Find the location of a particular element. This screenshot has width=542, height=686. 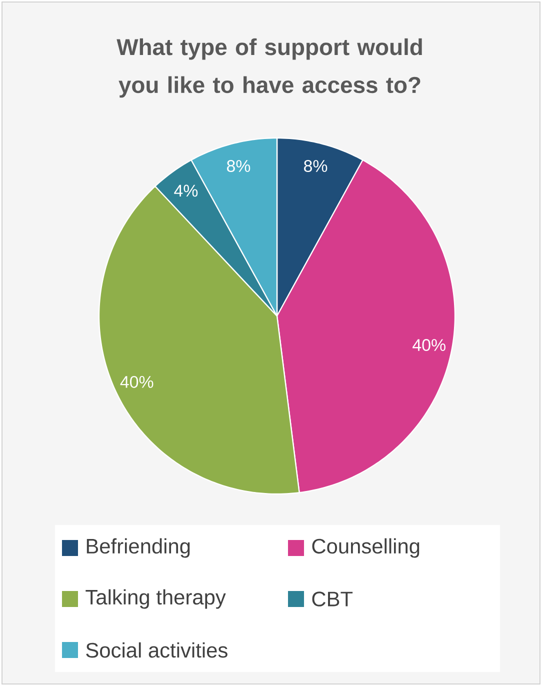

legend-label: CBT is located at coordinates (332, 599).